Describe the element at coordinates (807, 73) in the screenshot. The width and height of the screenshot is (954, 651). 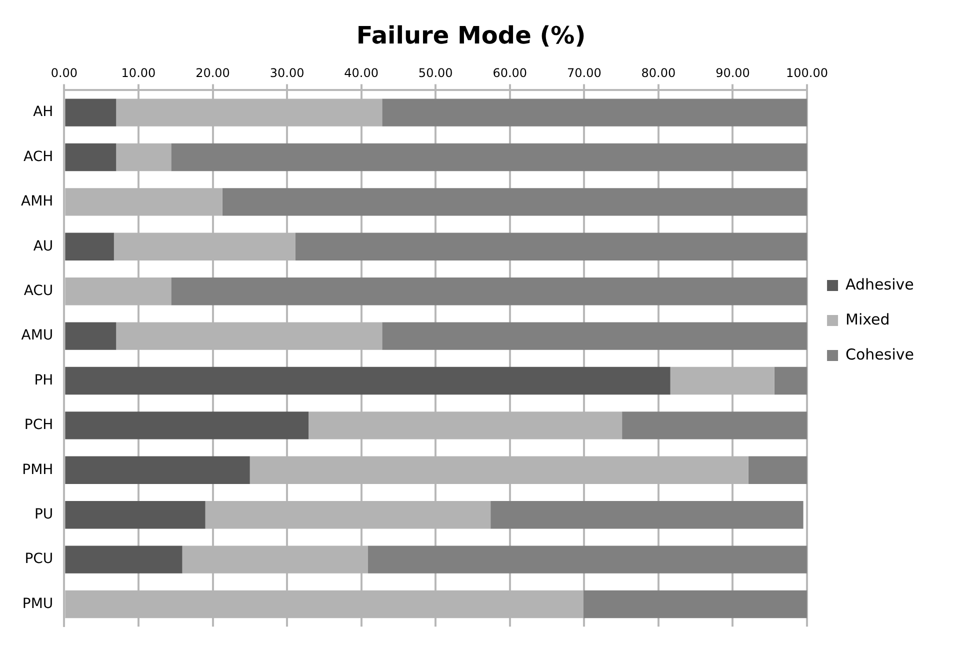
I see `x-tick-label: 100.00` at that location.